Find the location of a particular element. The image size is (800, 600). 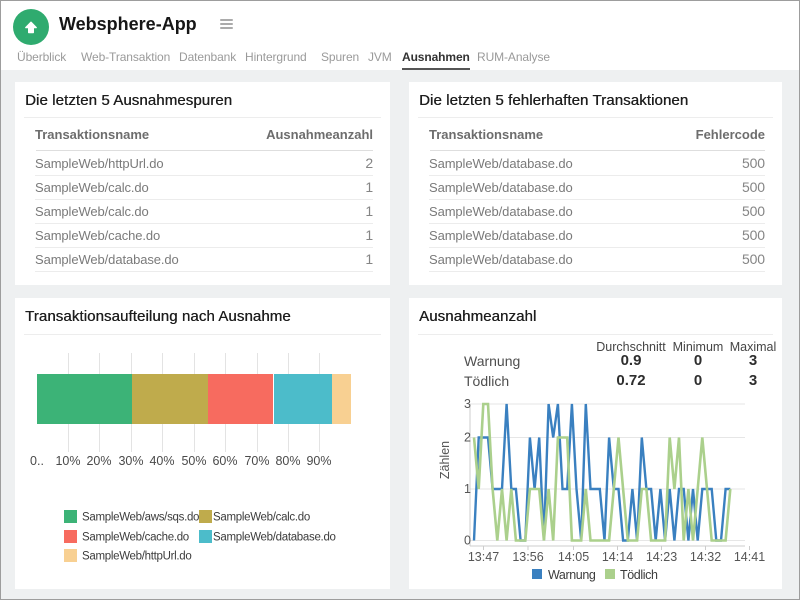

svg-text: 14:14 is located at coordinates (617, 557).